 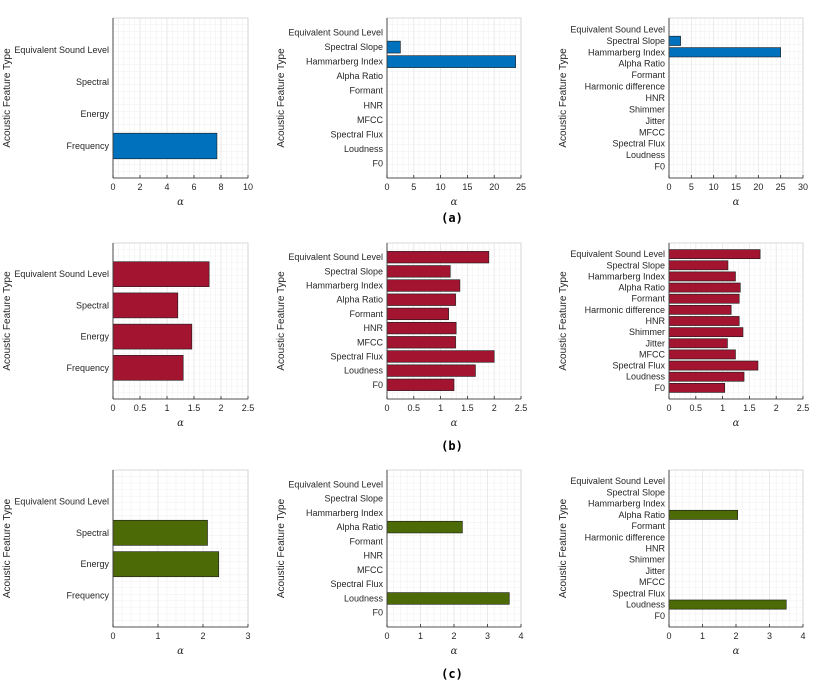 I want to click on x-tick-label: 5, so click(x=413, y=187).